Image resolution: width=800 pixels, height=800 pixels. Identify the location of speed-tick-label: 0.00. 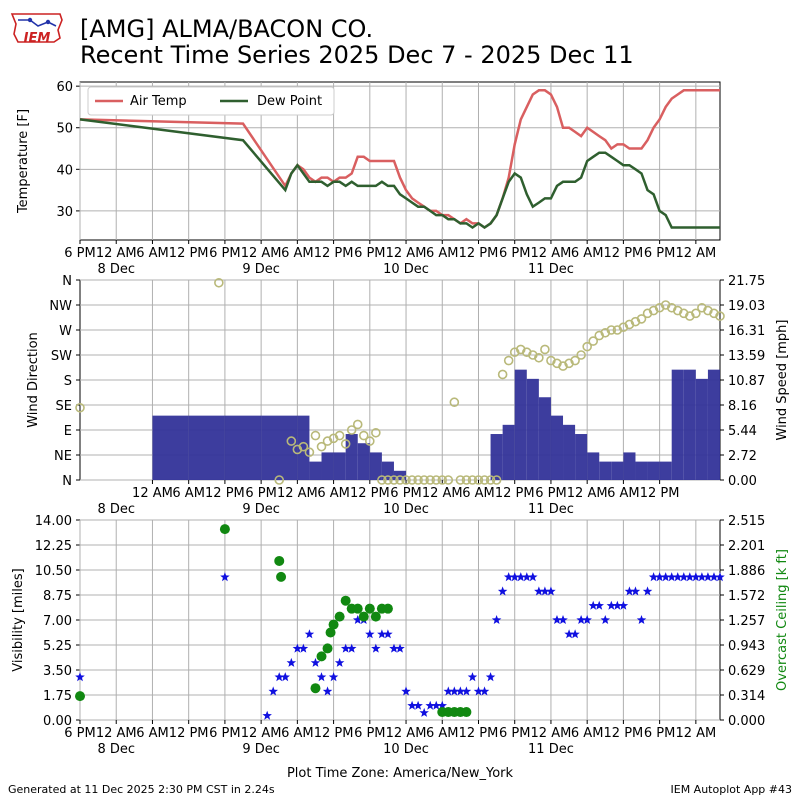
(742, 481).